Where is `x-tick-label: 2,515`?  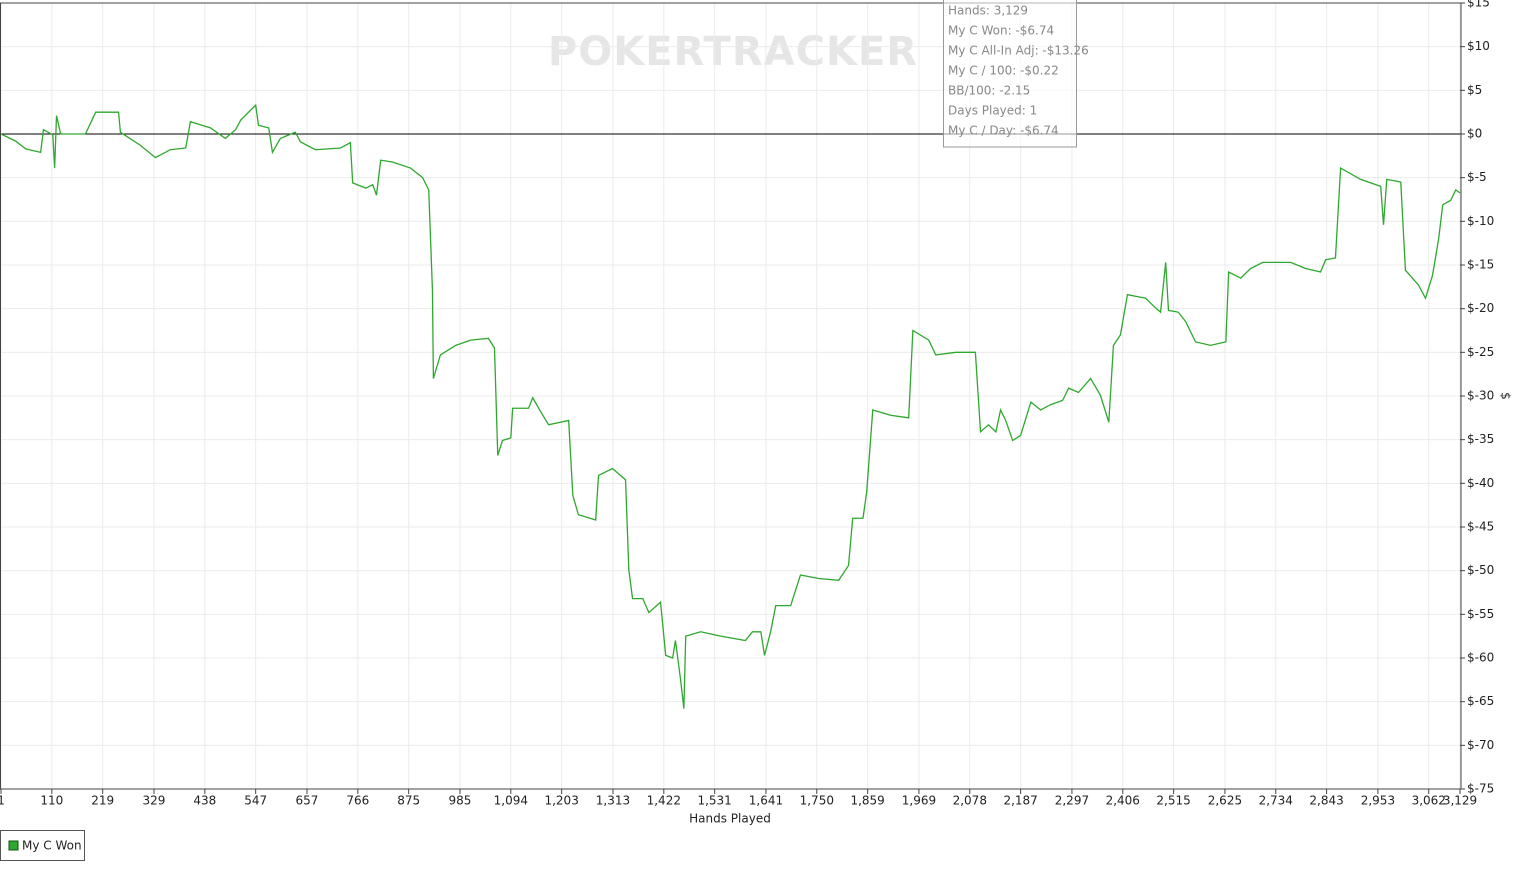
x-tick-label: 2,515 is located at coordinates (1173, 801).